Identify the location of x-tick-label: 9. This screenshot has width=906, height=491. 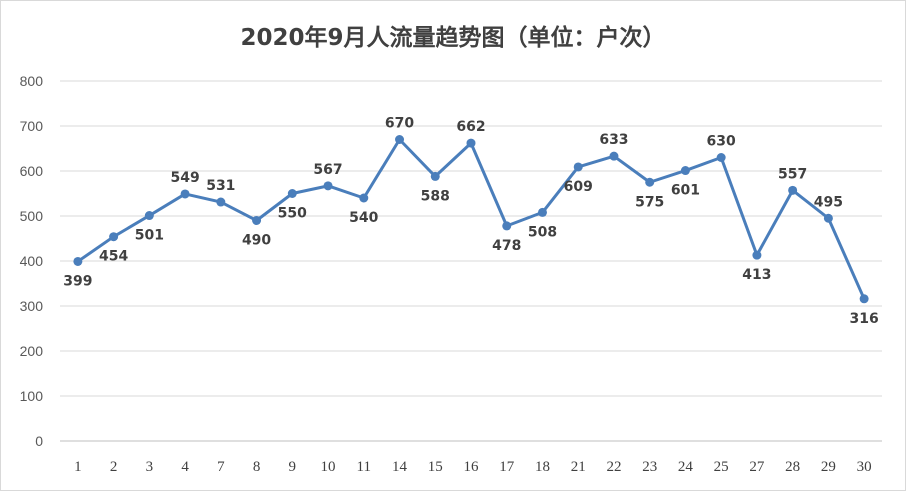
(293, 467).